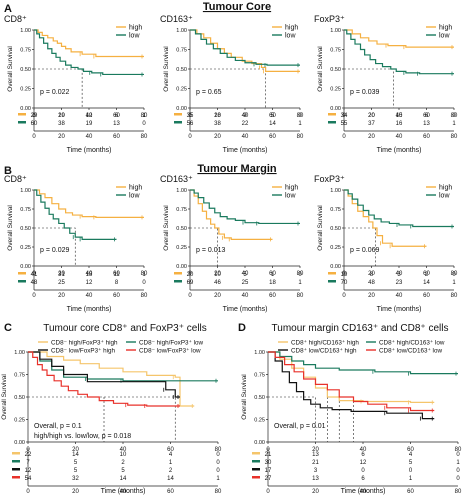 This screenshot has width=474, height=497. Describe the element at coordinates (144, 296) in the screenshot. I see `risk-x-tick-label: 80` at that location.